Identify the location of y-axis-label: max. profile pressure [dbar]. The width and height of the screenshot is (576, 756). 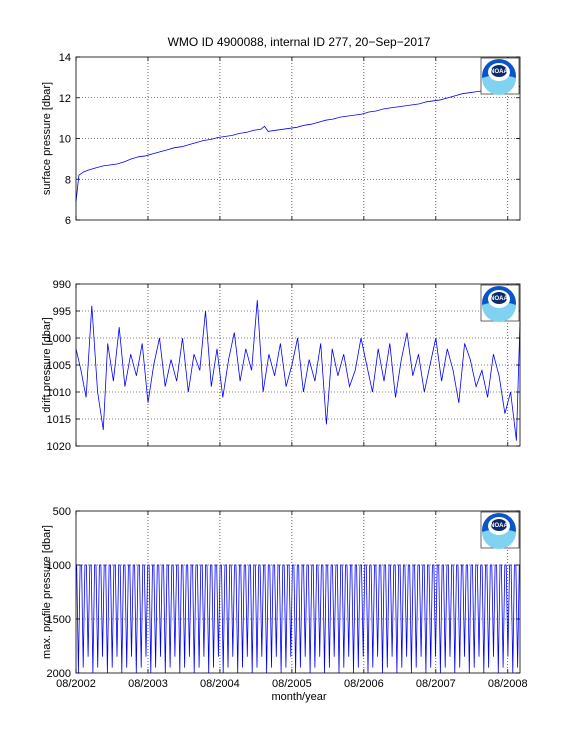
(47, 592).